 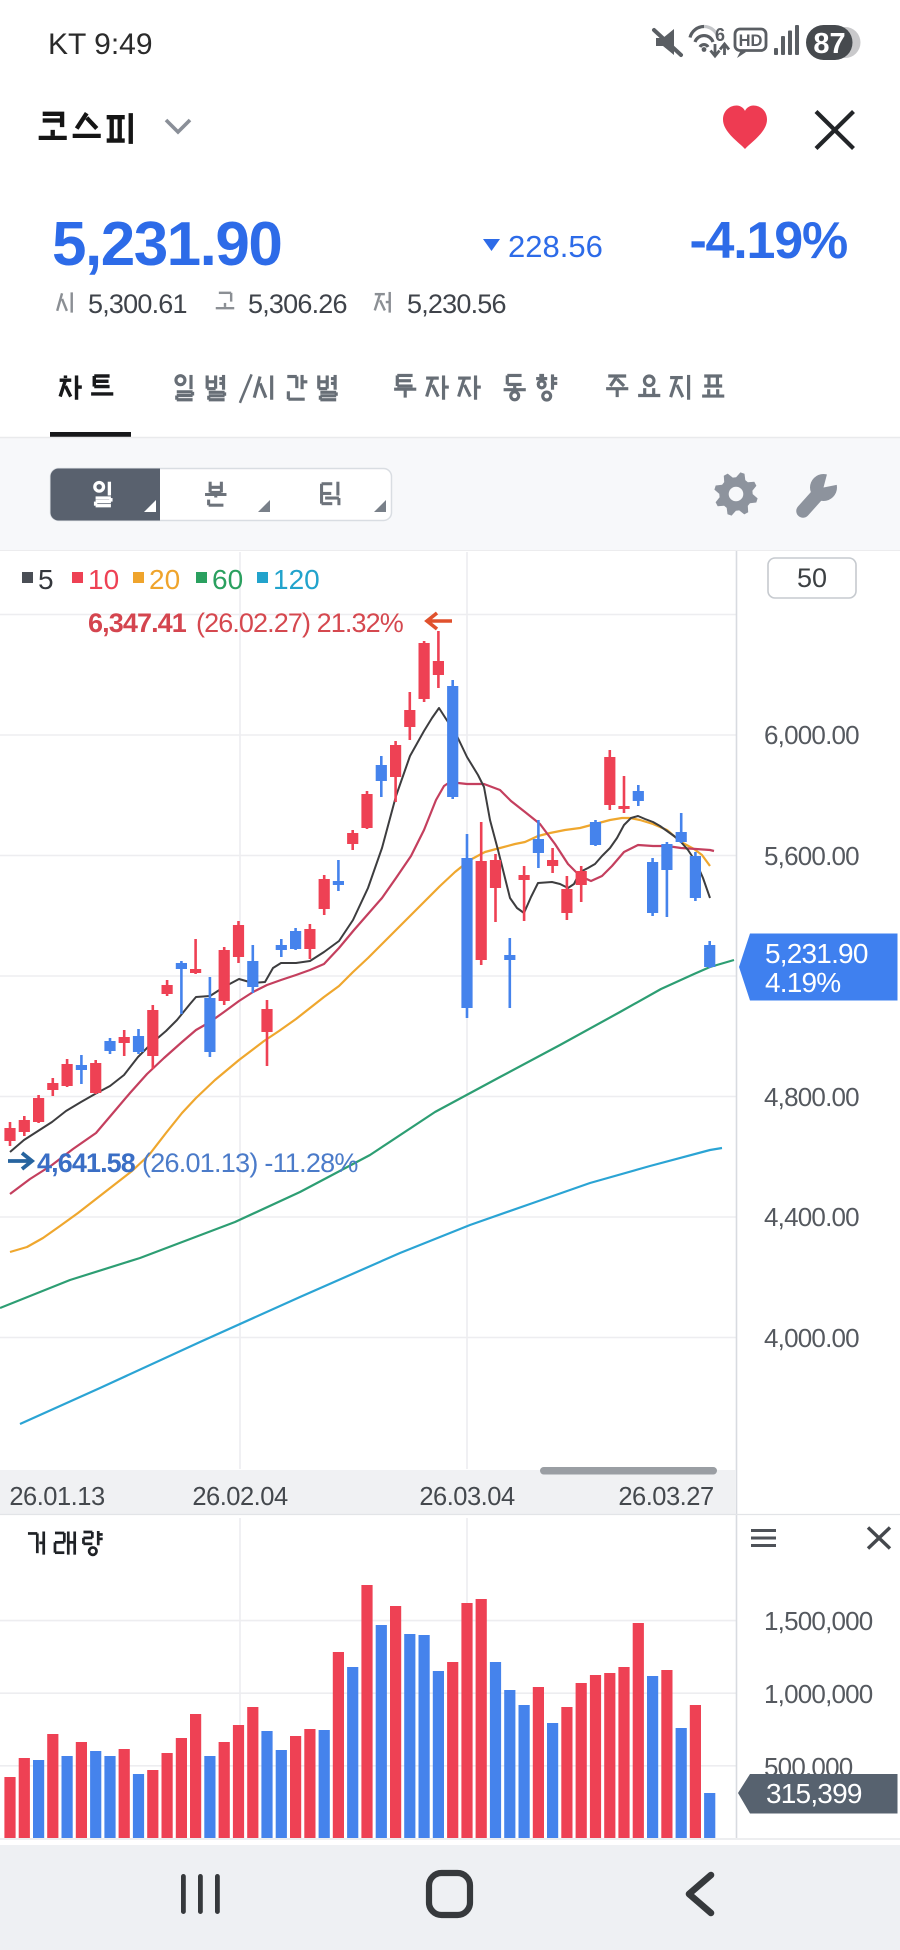 What do you see at coordinates (812, 578) in the screenshot?
I see `svg-text: 50` at bounding box center [812, 578].